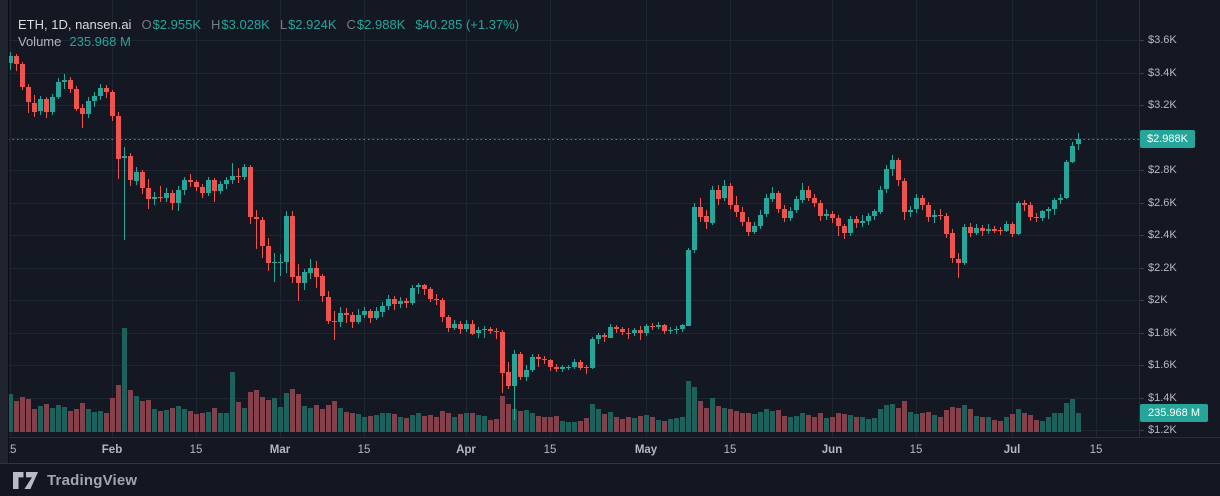 Image resolution: width=1220 pixels, height=496 pixels. I want to click on time-axis: 15 Feb 15 Mar 15 Apr 15 May 15 Jun 15 Jul 15, so click(610, 450).